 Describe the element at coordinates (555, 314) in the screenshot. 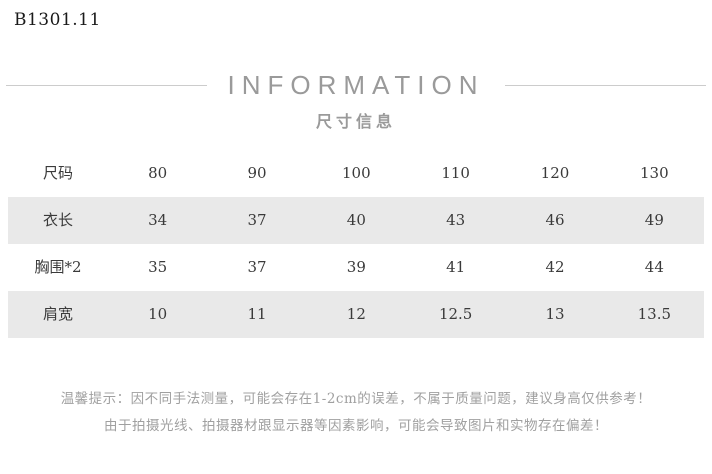

I see `table-cell: 13` at that location.